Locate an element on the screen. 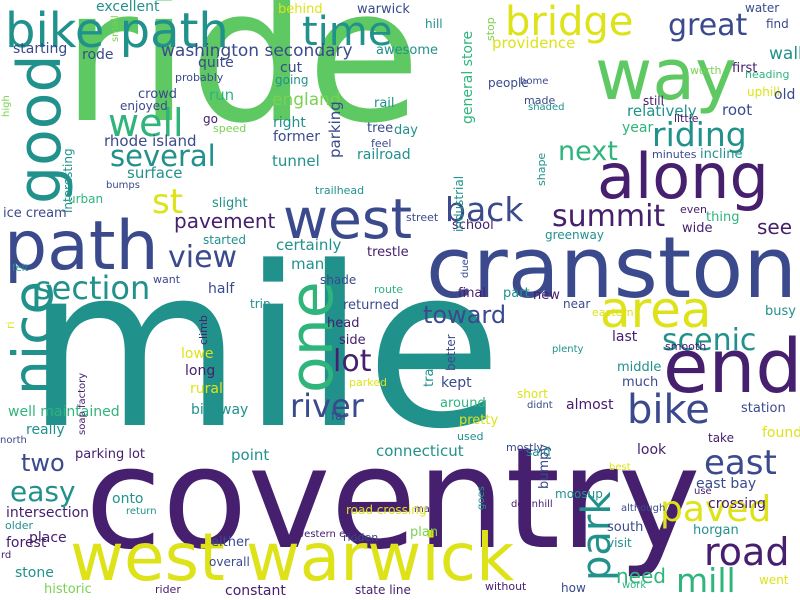  word-new: new is located at coordinates (546, 295).